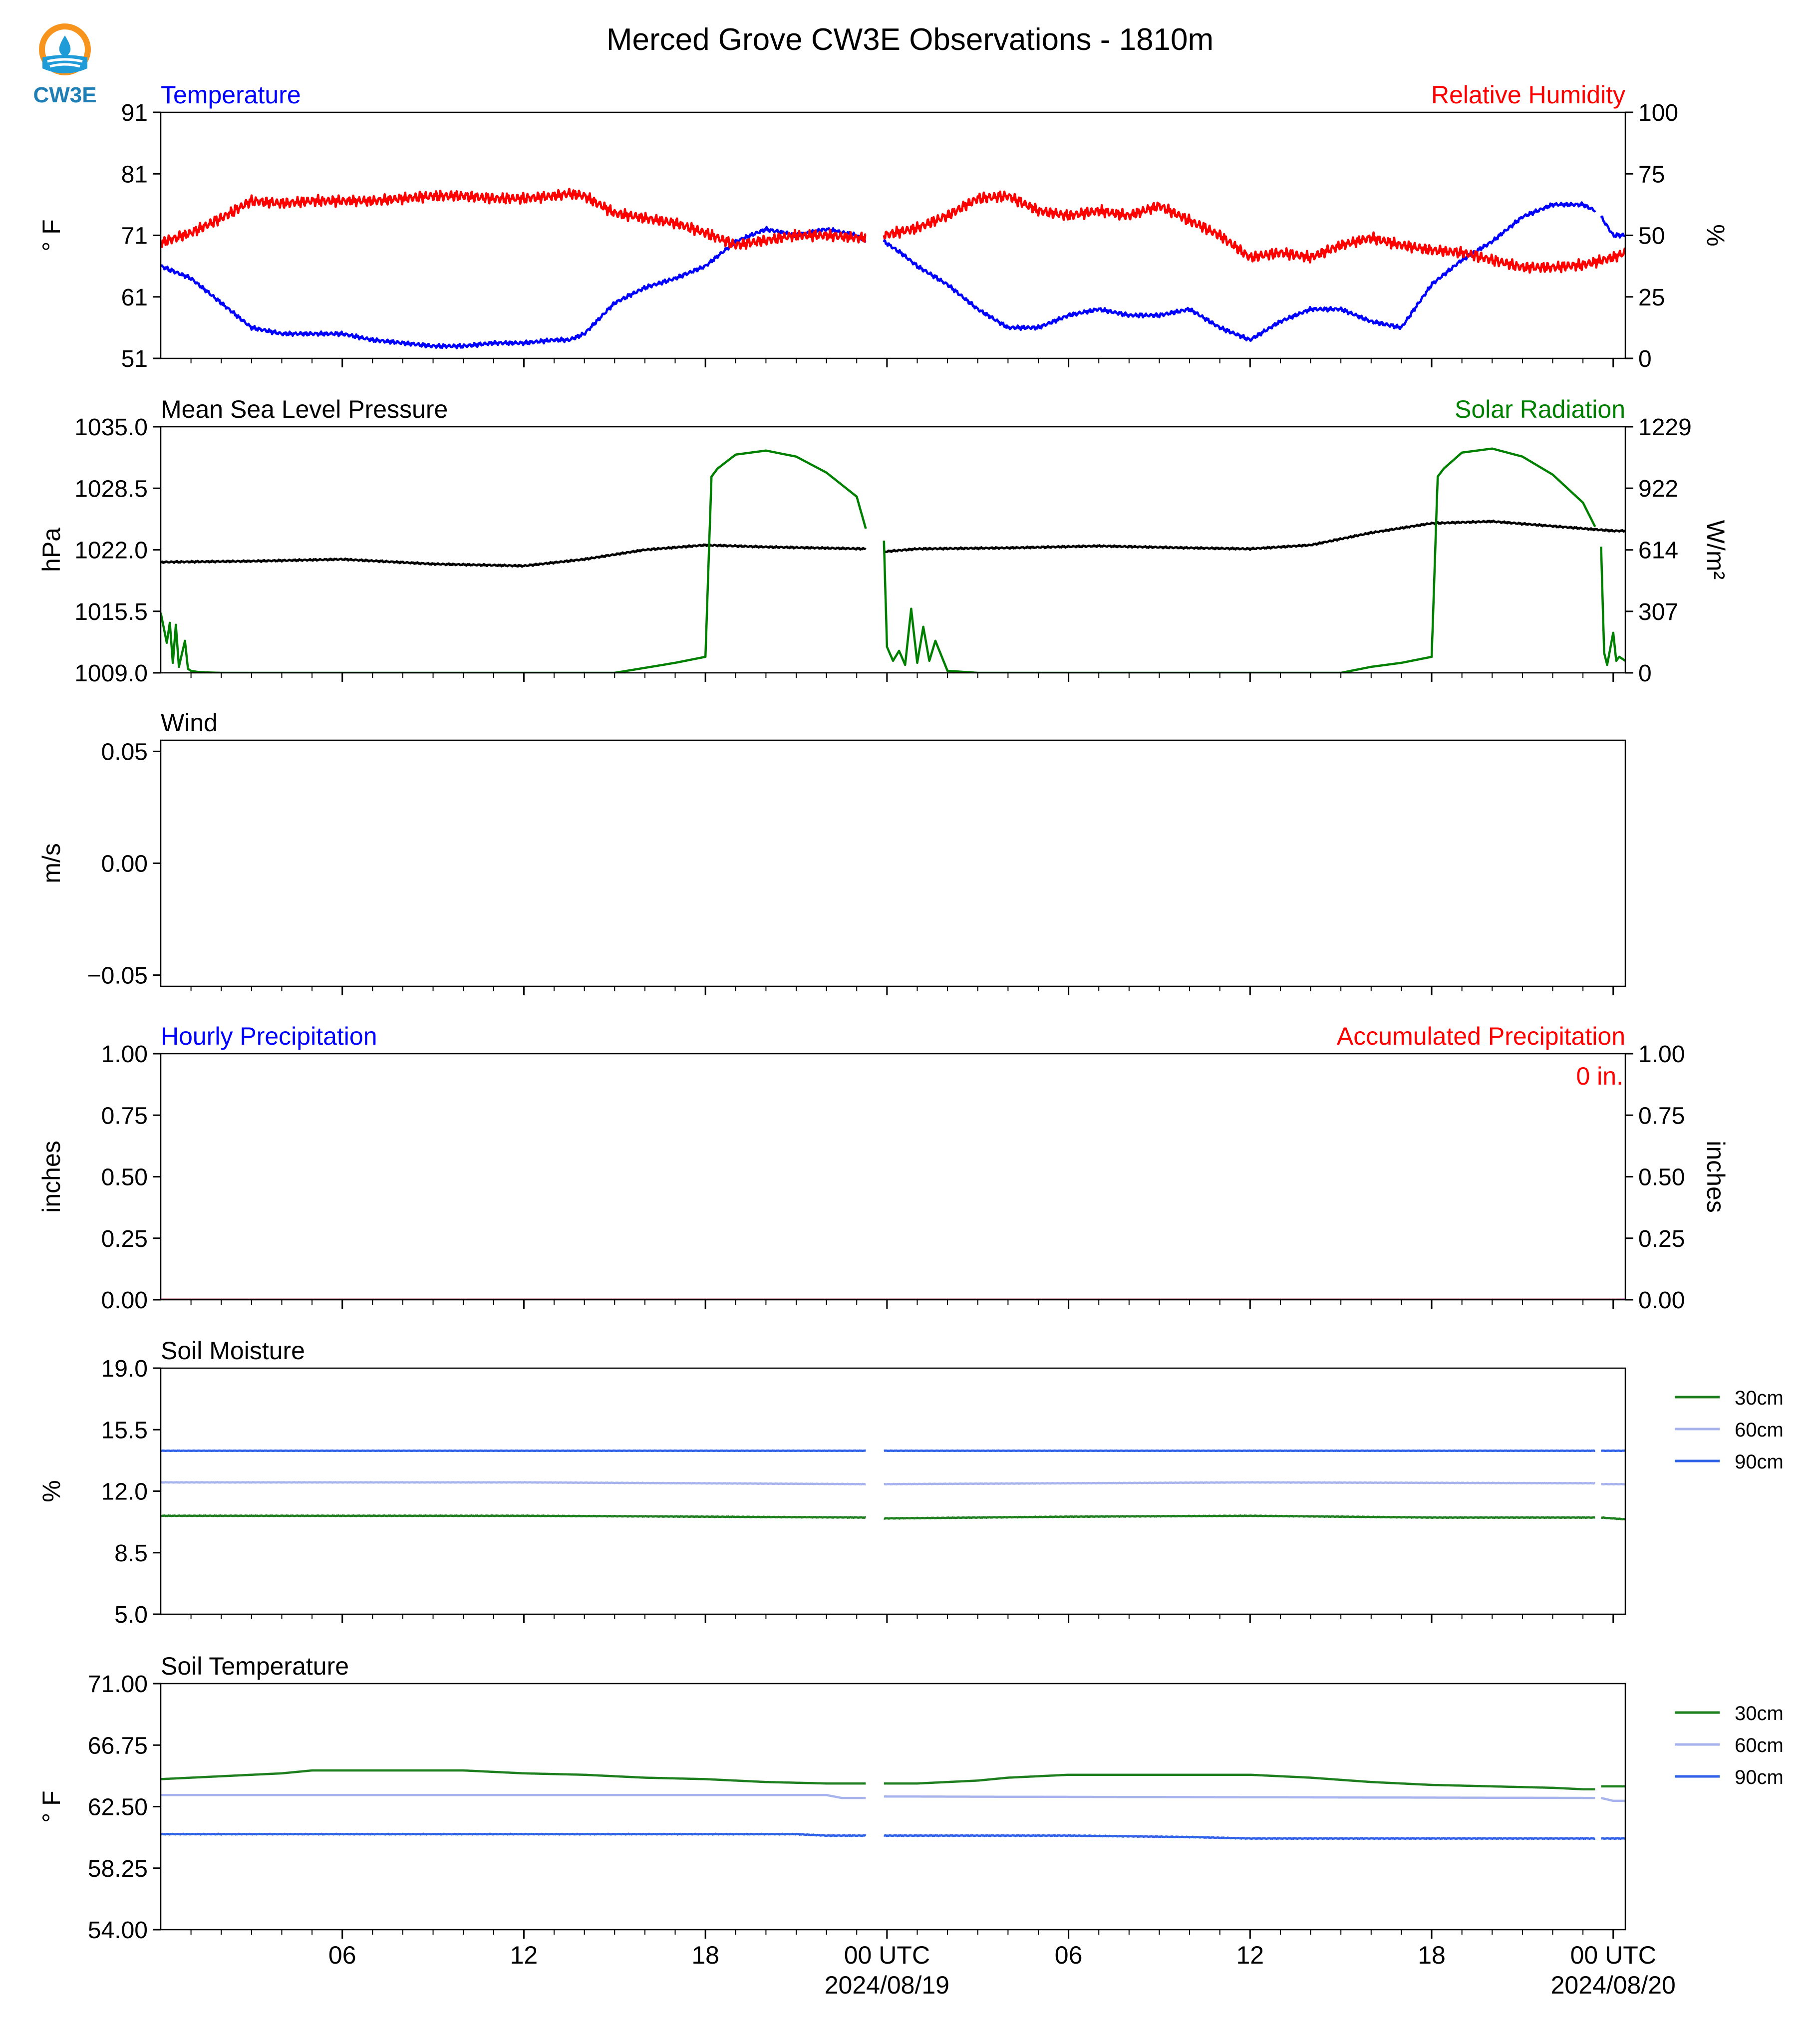 The width and height of the screenshot is (1820, 2028). What do you see at coordinates (124, 1054) in the screenshot?
I see `y-tick-label-left: 1.00` at bounding box center [124, 1054].